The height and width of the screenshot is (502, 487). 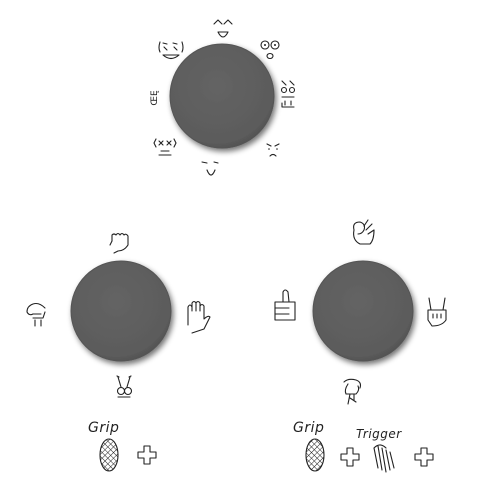 What do you see at coordinates (210, 168) in the screenshot?
I see `sad-face-icon` at bounding box center [210, 168].